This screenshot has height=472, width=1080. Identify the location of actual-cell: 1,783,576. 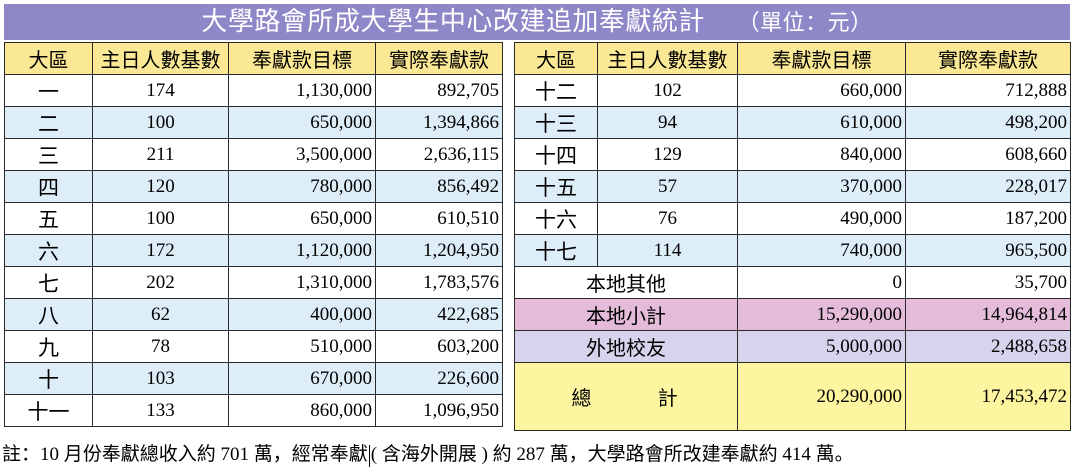
(439, 282).